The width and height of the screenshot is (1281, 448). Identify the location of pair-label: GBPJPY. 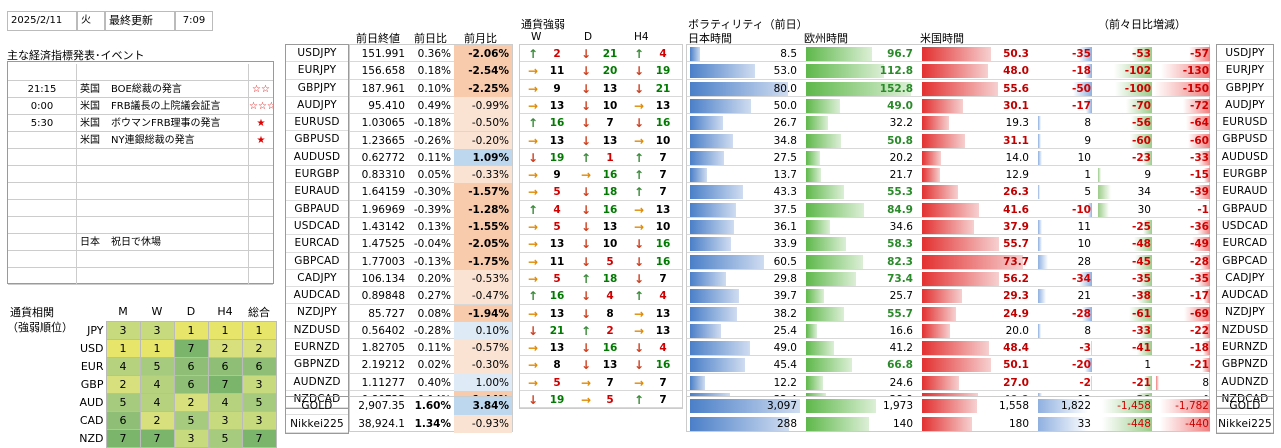
(317, 88).